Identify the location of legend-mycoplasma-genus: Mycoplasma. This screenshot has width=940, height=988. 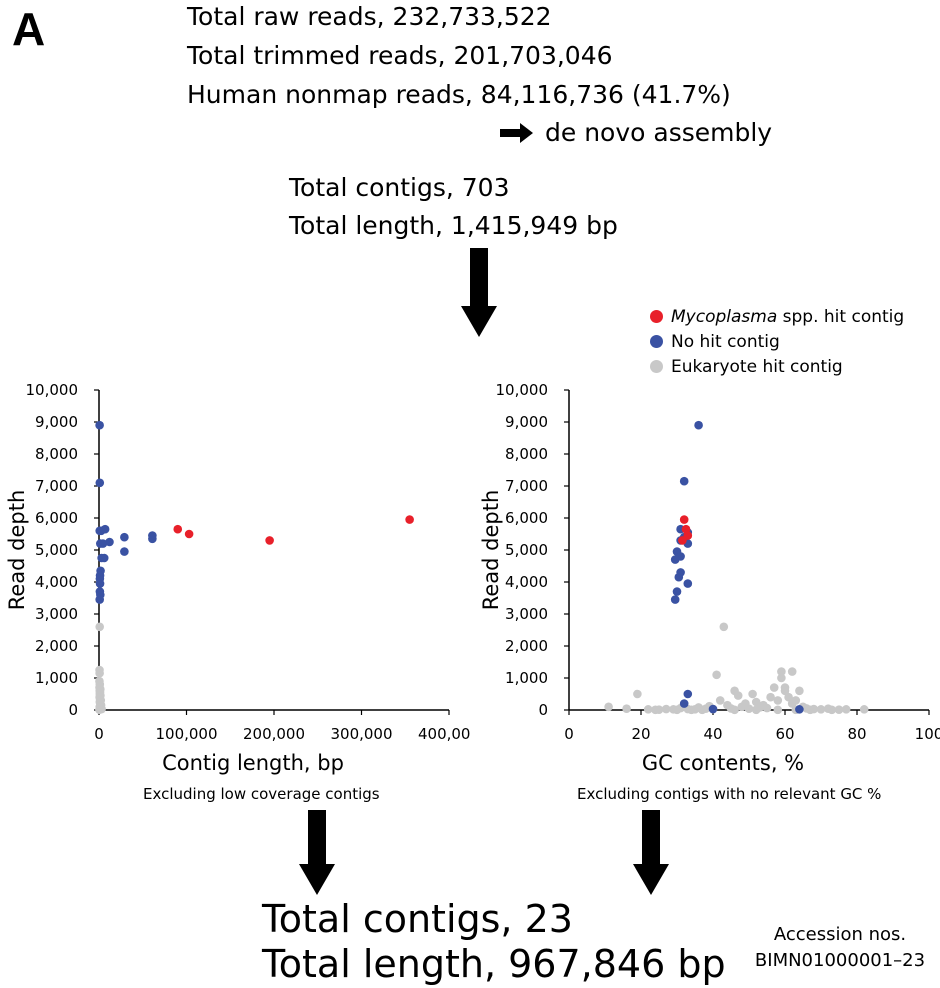
(724, 317).